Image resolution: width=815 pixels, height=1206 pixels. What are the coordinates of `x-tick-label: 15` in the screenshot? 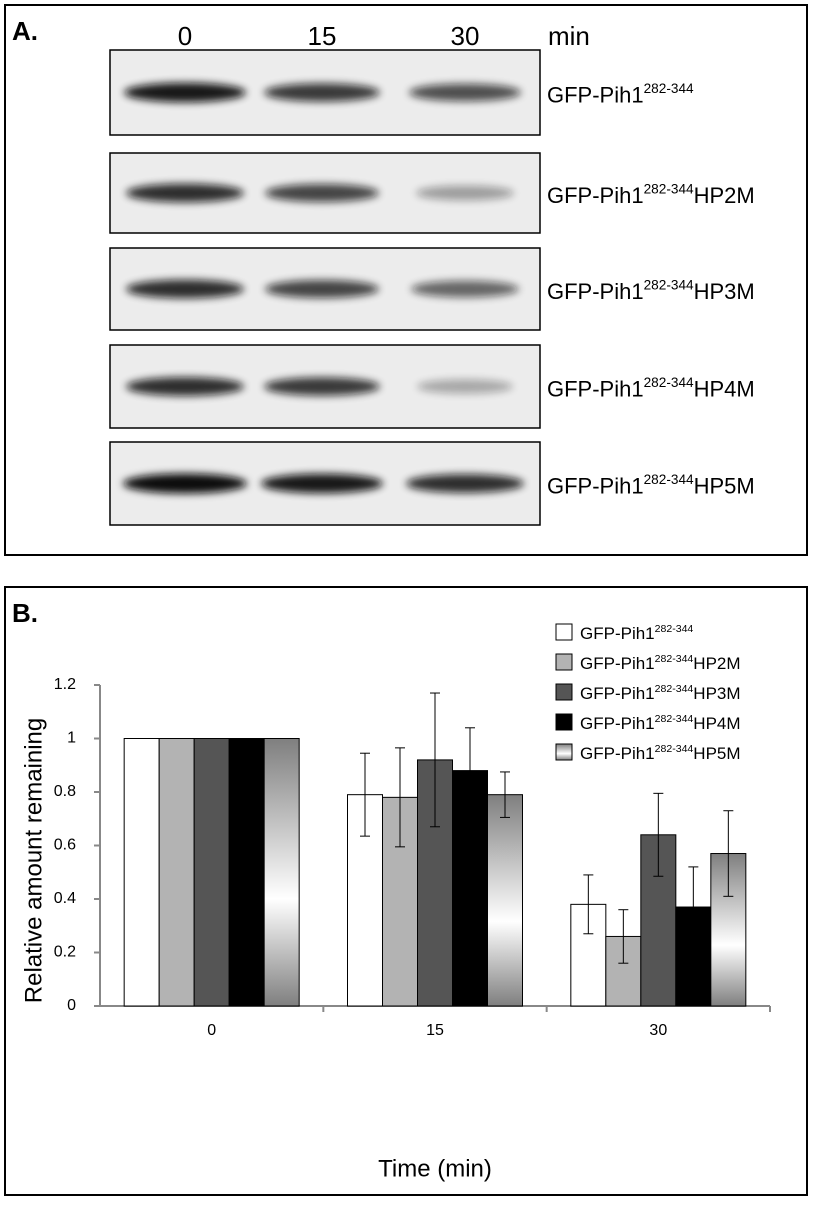 It's located at (435, 1030).